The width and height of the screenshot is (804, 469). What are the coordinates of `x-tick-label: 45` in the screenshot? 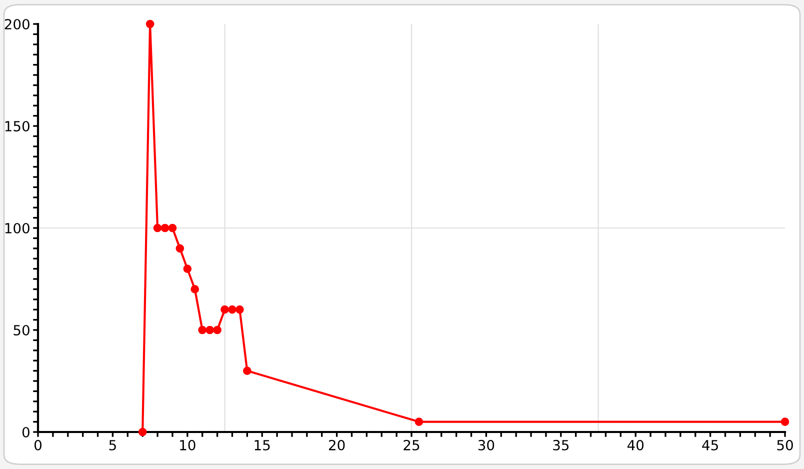 It's located at (710, 445).